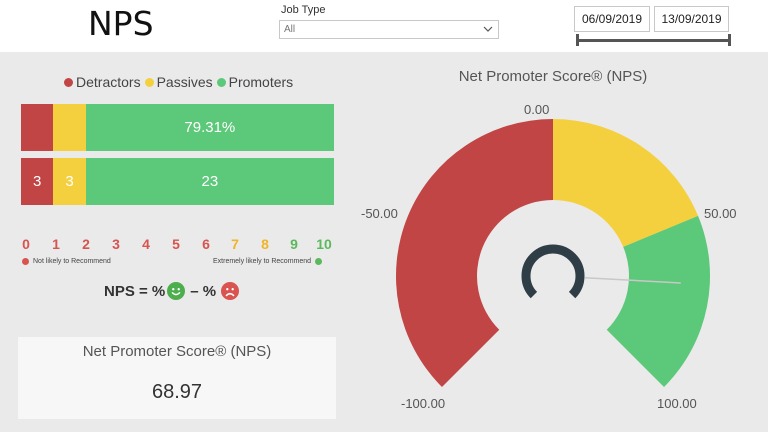 Image resolution: width=768 pixels, height=432 pixels. I want to click on detractors-dot-icon, so click(68, 82).